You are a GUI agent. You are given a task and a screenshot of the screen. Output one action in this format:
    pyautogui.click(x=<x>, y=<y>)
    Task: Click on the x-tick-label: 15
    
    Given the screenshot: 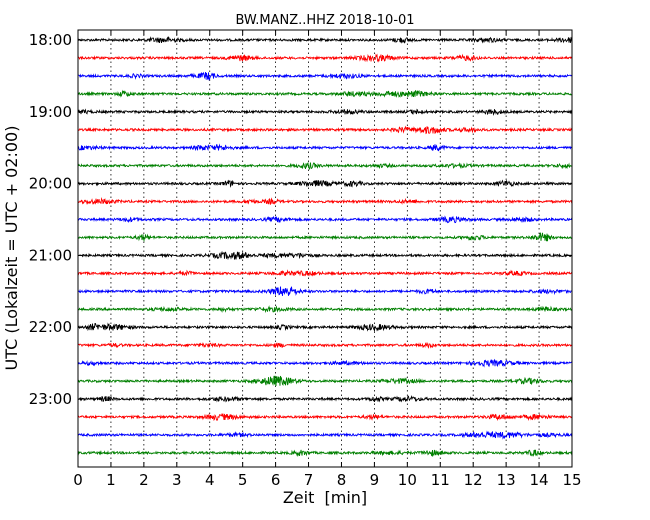 What is the action you would take?
    pyautogui.click(x=571, y=480)
    